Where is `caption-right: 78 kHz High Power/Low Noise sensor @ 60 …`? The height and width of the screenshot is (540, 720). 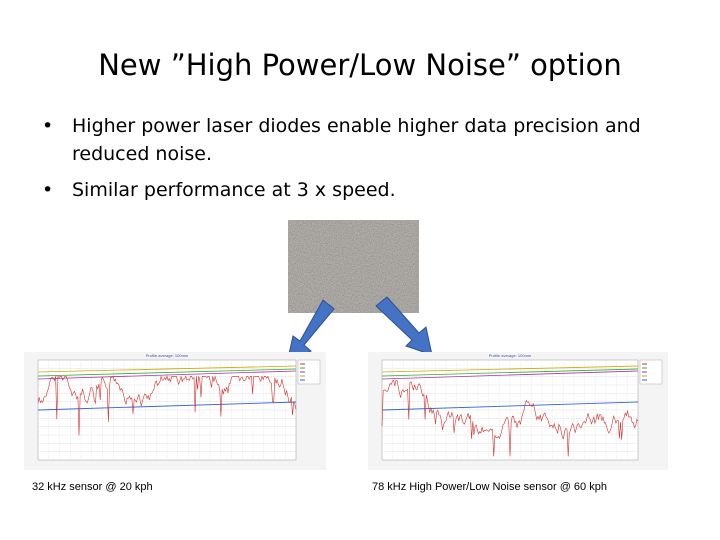
caption-right: 78 kHz High Power/Low Noise sensor @ 60 … is located at coordinates (489, 487).